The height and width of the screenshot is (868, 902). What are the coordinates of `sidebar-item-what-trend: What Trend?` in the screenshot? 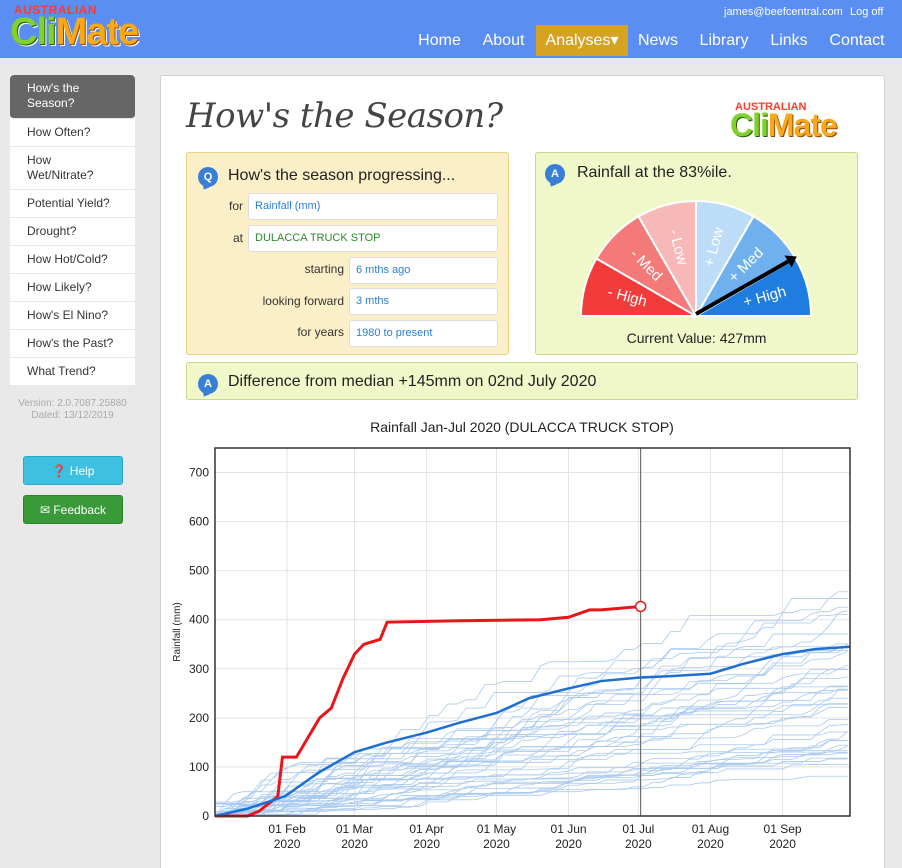 It's located at (61, 371).